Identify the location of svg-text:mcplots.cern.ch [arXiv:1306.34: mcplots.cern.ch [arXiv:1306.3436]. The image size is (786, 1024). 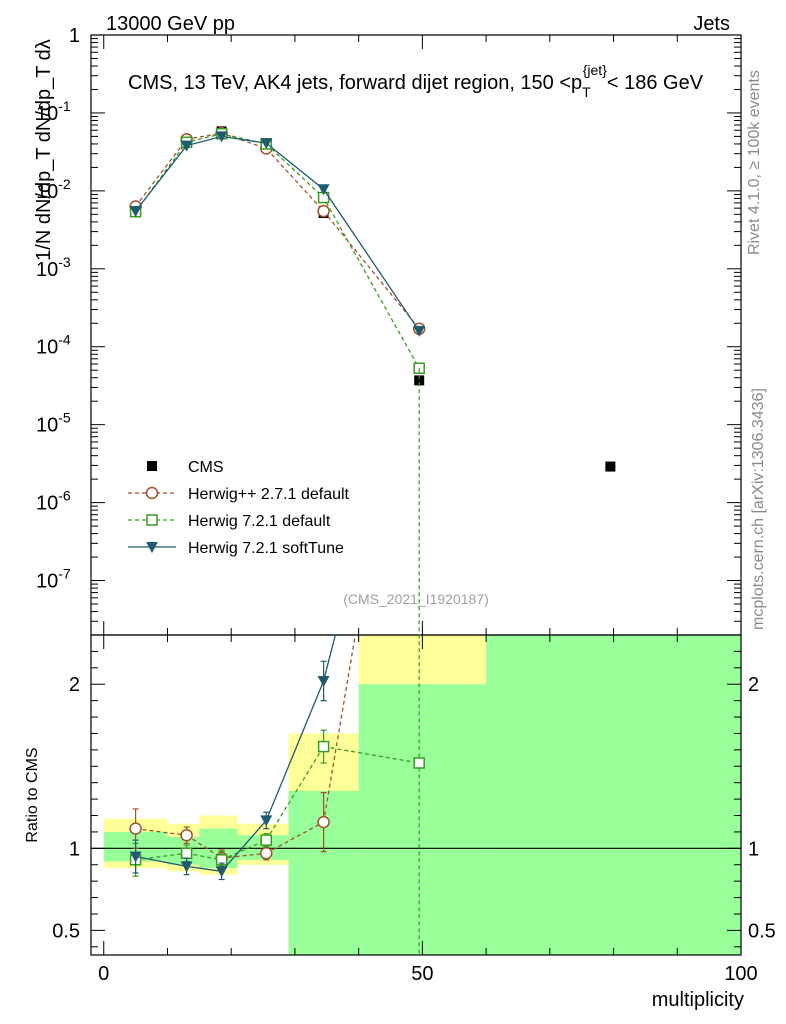
(758, 509).